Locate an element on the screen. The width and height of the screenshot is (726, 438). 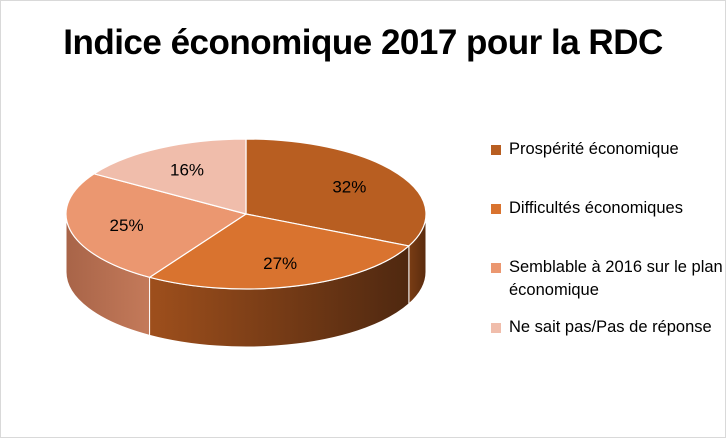
legend-label: Ne sait pas/Pas de réponse is located at coordinates (610, 327).